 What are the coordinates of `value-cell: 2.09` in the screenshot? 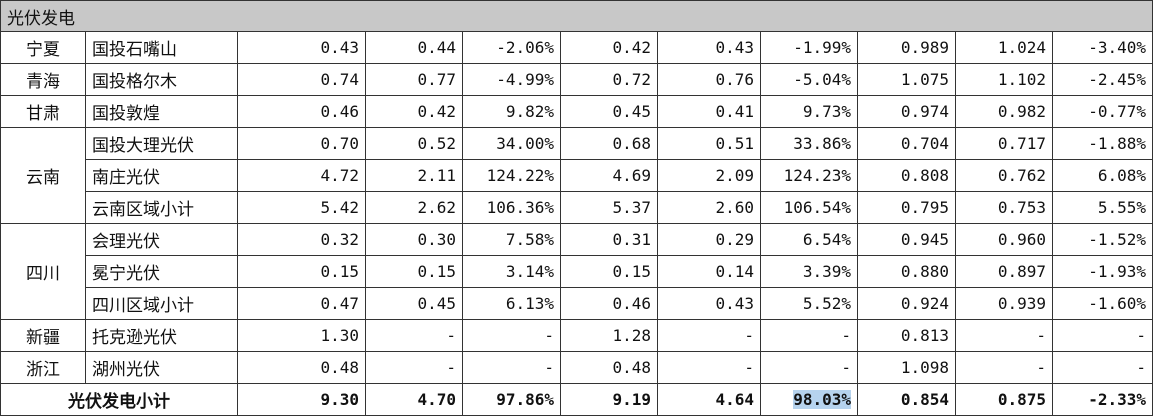 It's located at (709, 175).